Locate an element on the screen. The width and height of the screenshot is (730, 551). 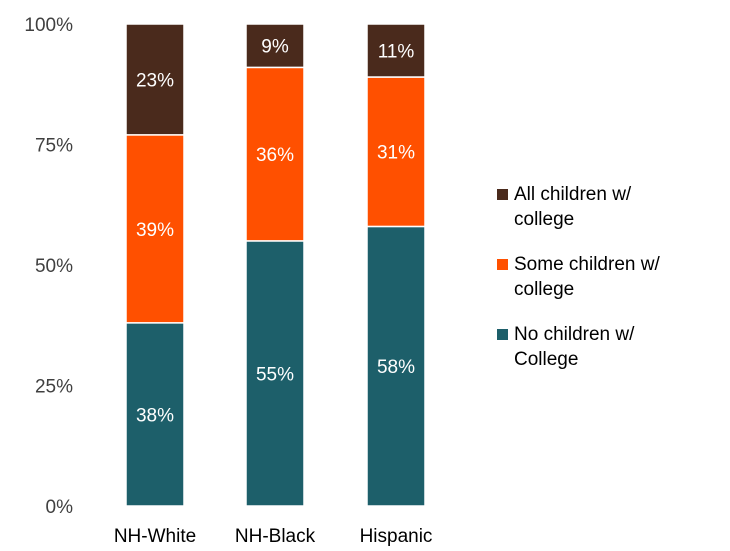
legend-label: All children w/ college is located at coordinates (573, 207).